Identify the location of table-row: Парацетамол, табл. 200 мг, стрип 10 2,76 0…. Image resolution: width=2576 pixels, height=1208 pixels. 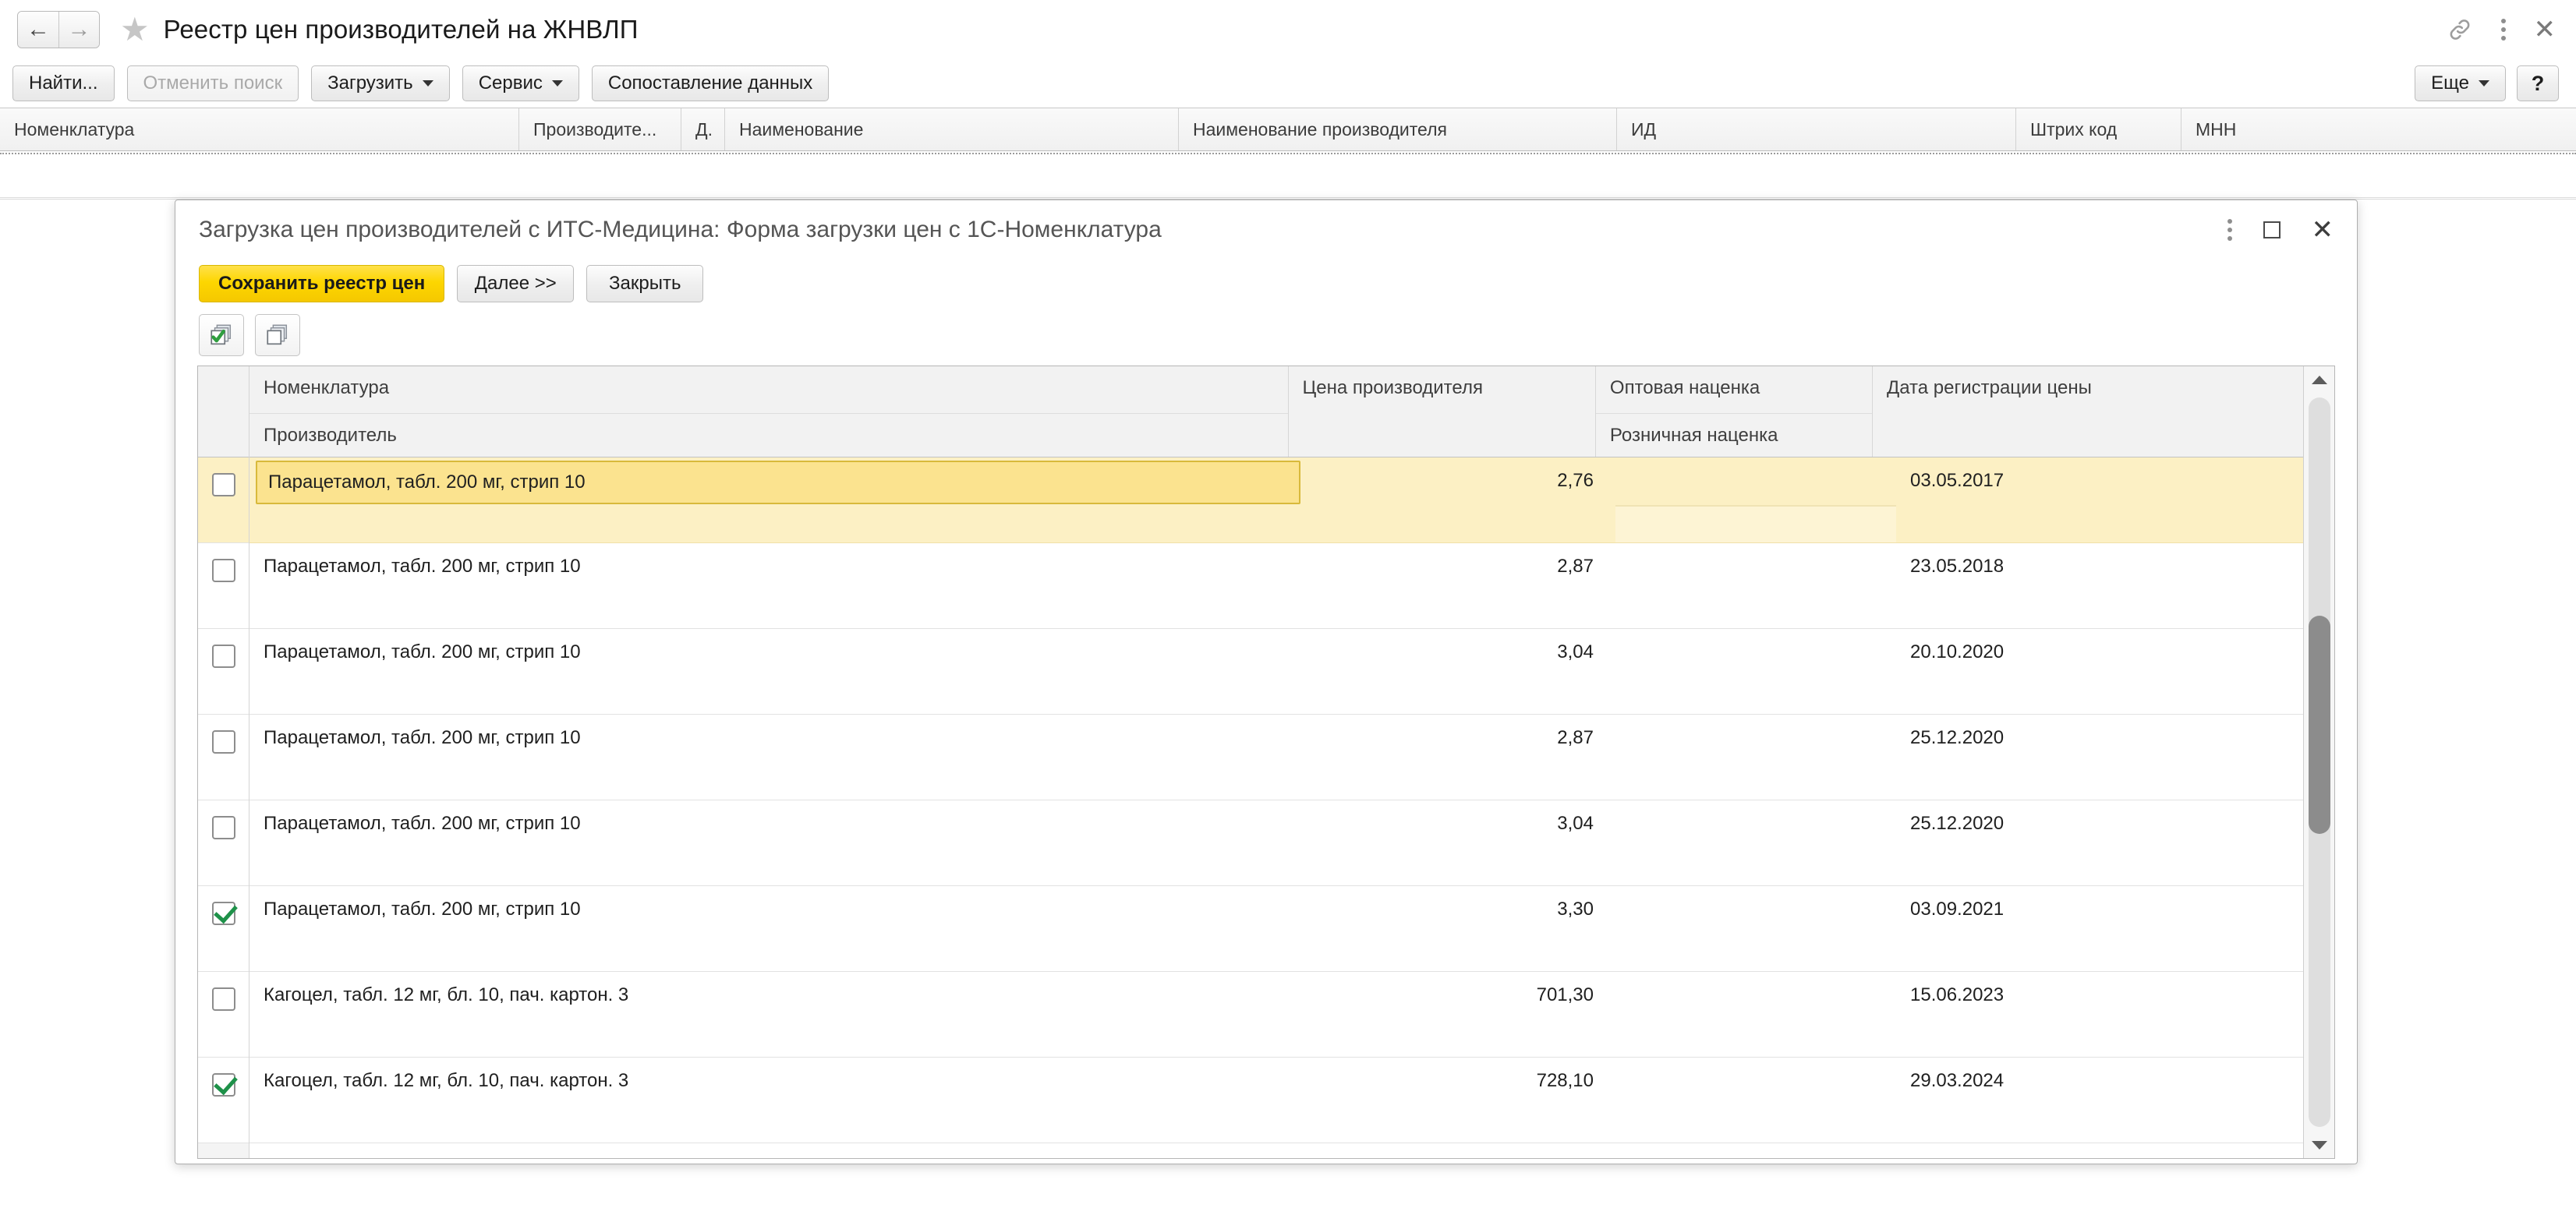
(1276, 500).